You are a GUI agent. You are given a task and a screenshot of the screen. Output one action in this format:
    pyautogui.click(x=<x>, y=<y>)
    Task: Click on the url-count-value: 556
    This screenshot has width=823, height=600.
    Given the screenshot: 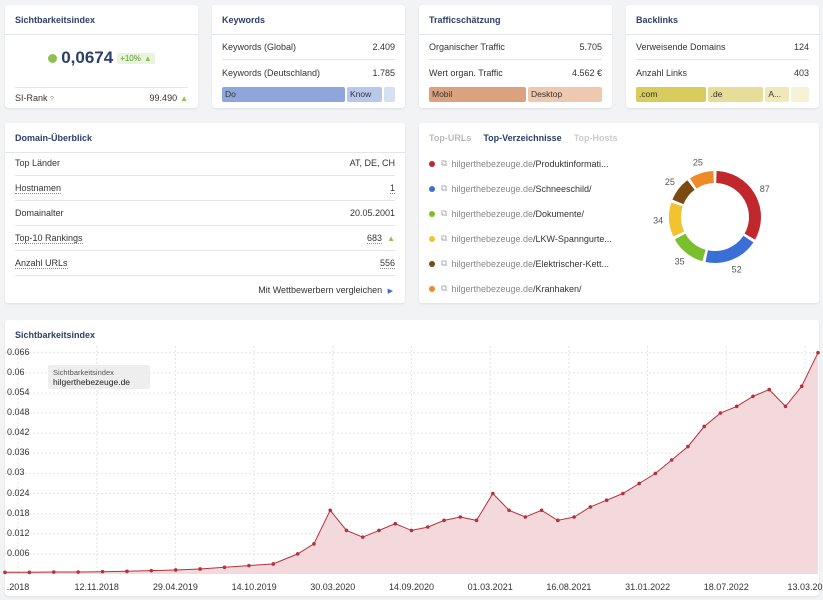 What is the action you would take?
    pyautogui.click(x=387, y=263)
    